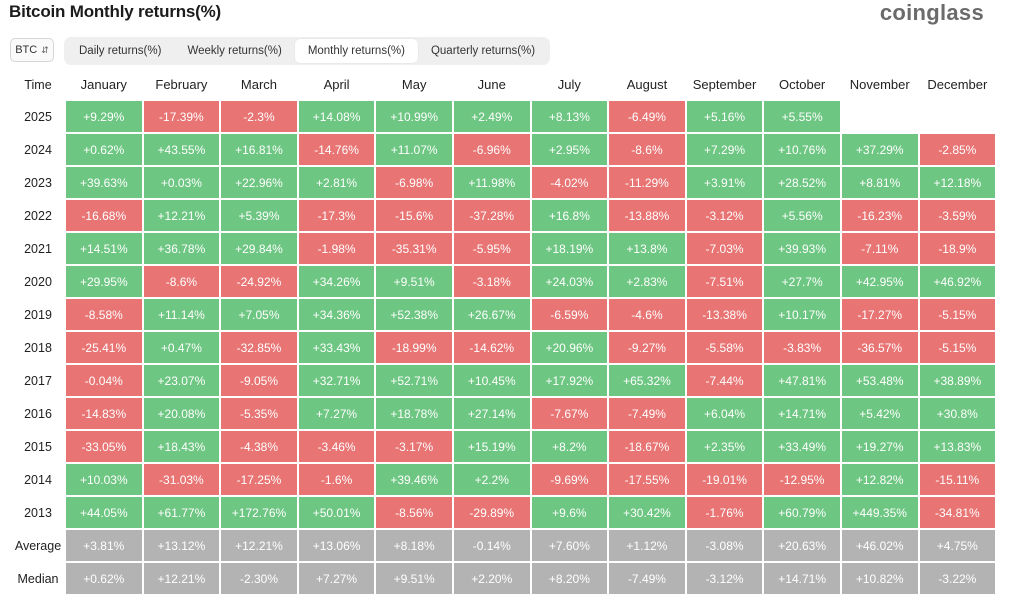  I want to click on return-cell: +12.82%, so click(879, 479).